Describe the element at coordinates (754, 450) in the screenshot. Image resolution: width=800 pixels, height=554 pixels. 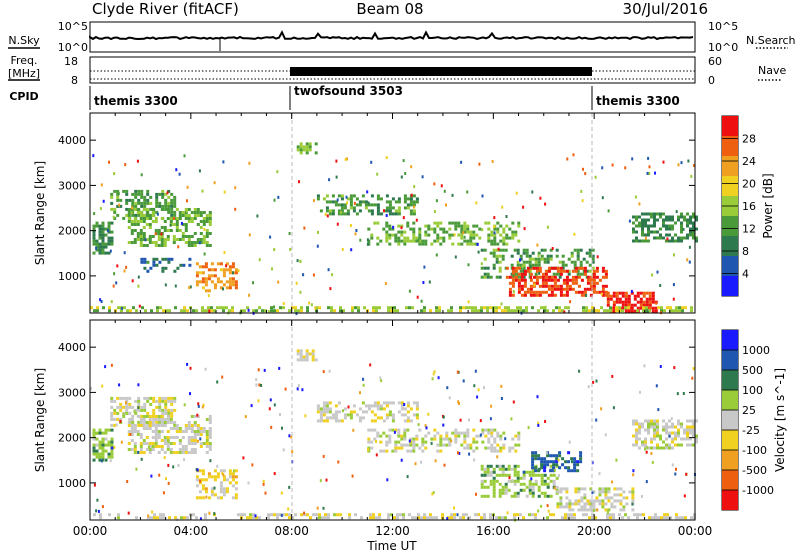
I see `colorbar-tick-label: -100` at that location.